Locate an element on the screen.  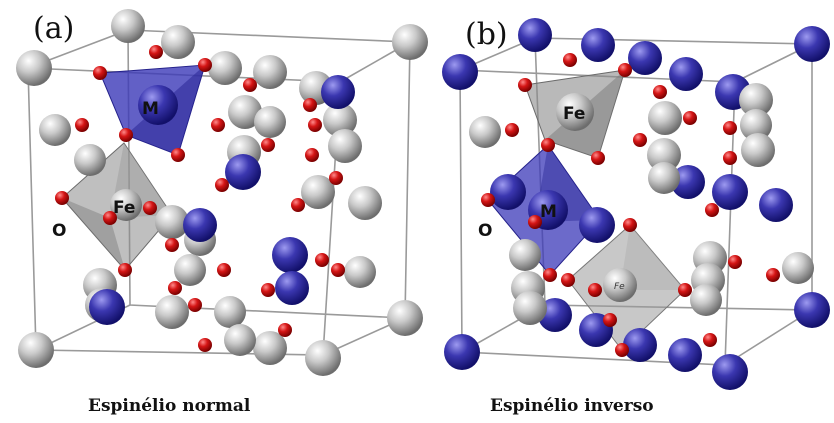
panel-b-octa-label: M is located at coordinates (548, 212).